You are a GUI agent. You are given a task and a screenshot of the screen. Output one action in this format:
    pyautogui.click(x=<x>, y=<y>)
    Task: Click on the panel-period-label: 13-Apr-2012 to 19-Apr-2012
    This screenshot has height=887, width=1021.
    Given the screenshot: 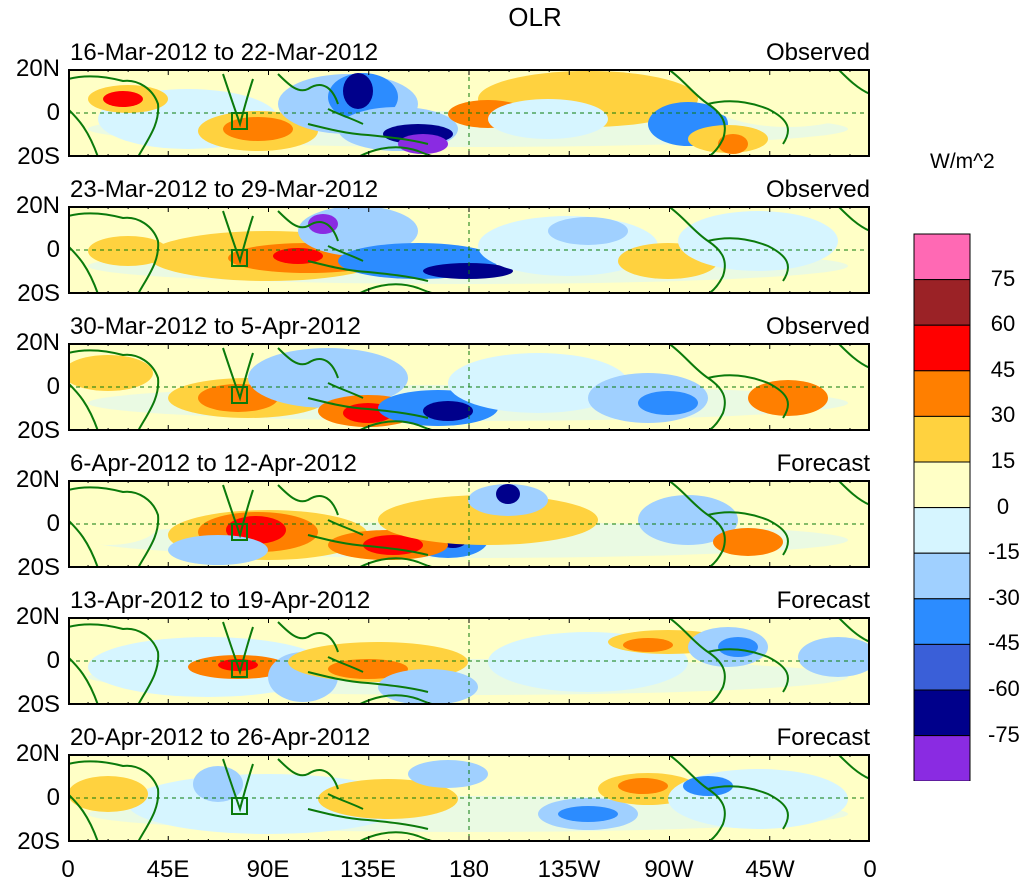 What is the action you would take?
    pyautogui.click(x=220, y=600)
    